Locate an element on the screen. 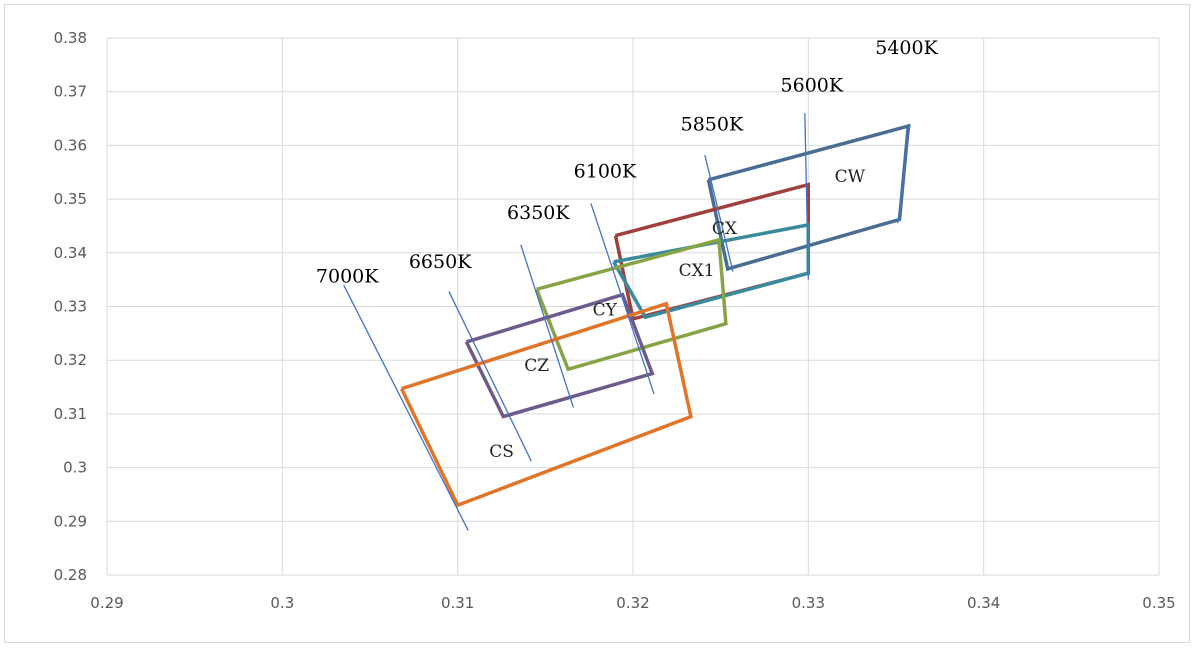 The width and height of the screenshot is (1196, 649). y-tick-label: 0.3 is located at coordinates (75, 468).